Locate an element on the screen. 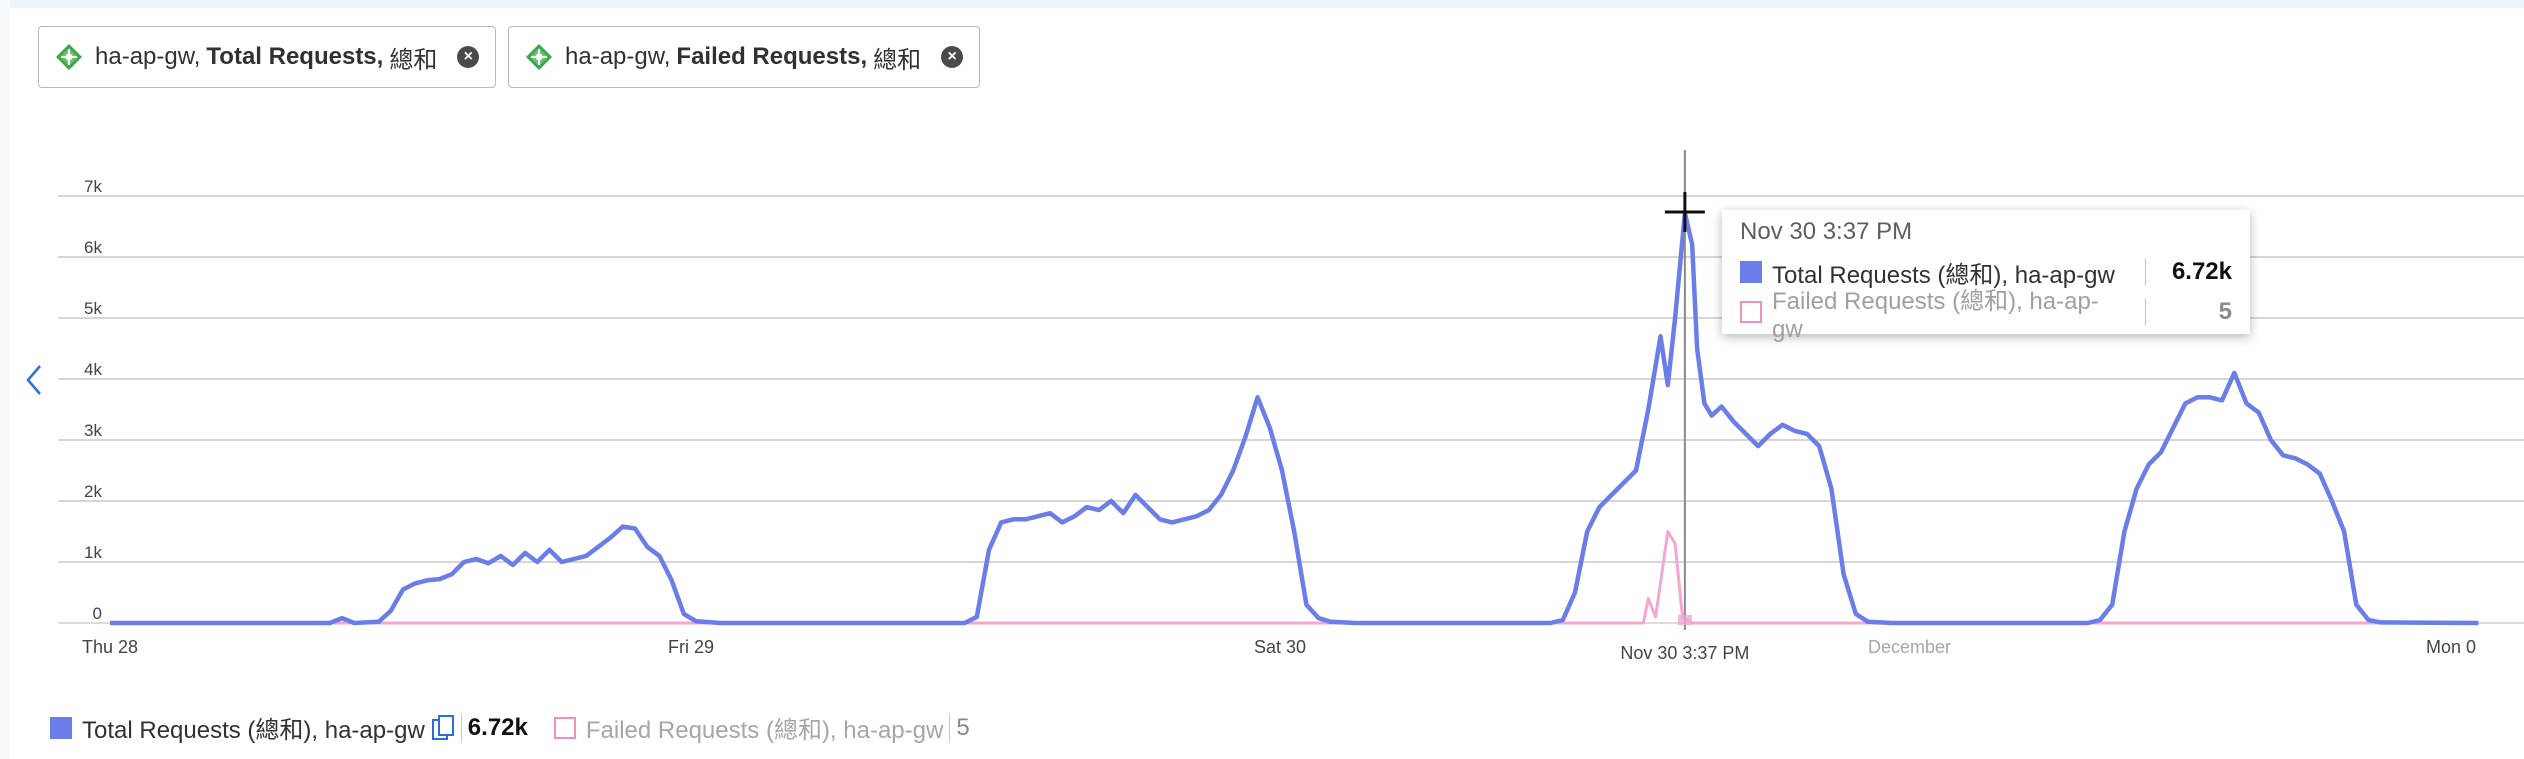 The width and height of the screenshot is (2524, 759). crosshair-label: Nov 30 3:37 PM is located at coordinates (1684, 653).